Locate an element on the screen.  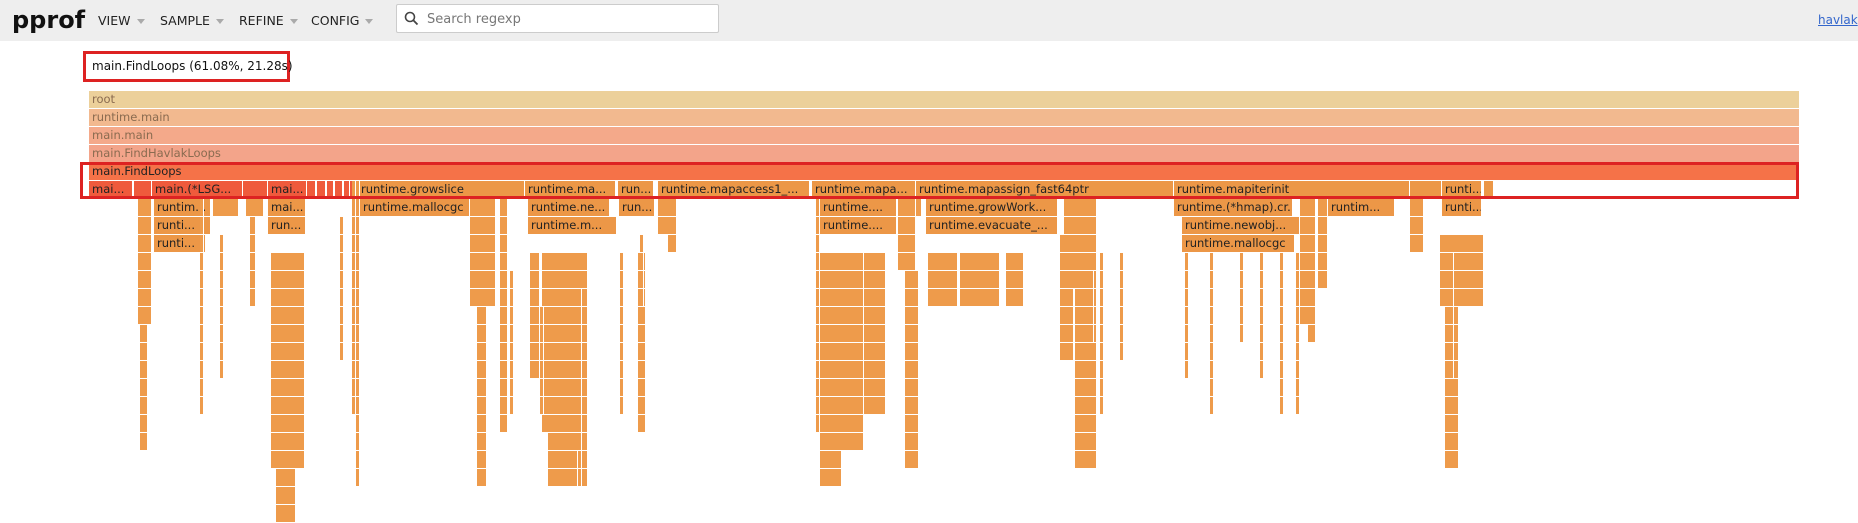
sample-menu: SAMPLE is located at coordinates (192, 20).